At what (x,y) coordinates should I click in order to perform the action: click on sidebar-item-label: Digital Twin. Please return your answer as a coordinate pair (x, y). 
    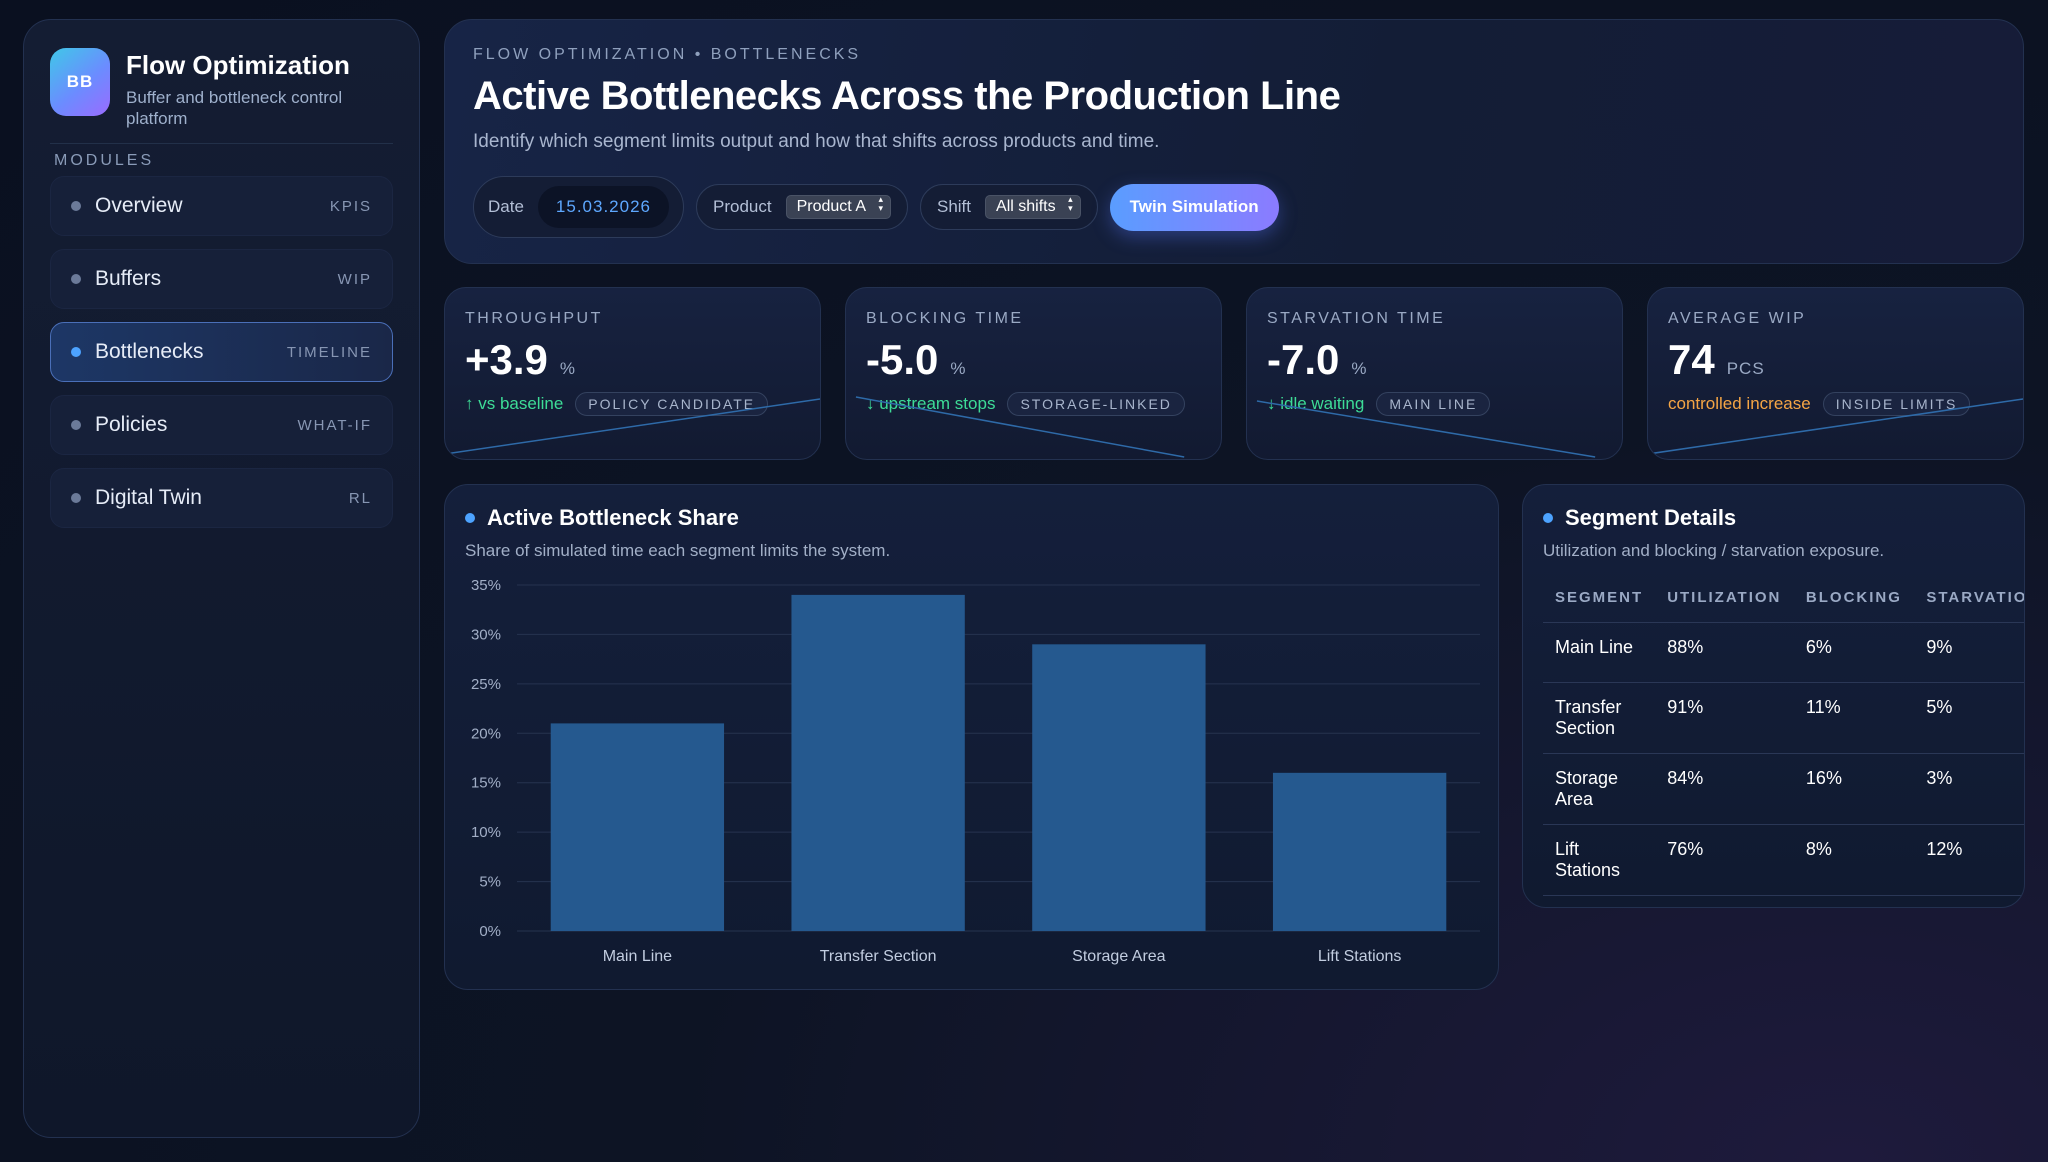
    Looking at the image, I should click on (148, 497).